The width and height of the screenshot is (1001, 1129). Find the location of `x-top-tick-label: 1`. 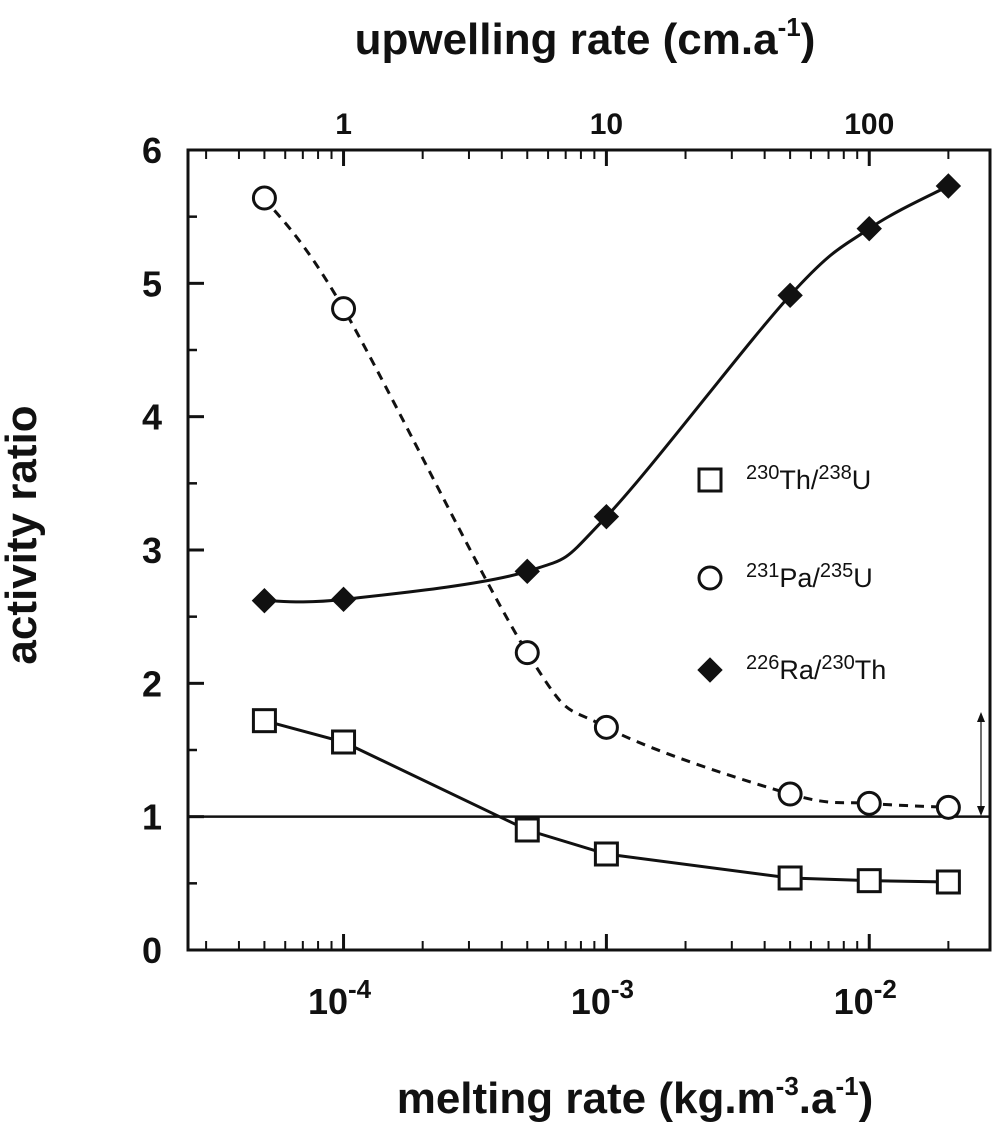

x-top-tick-label: 1 is located at coordinates (343, 124).